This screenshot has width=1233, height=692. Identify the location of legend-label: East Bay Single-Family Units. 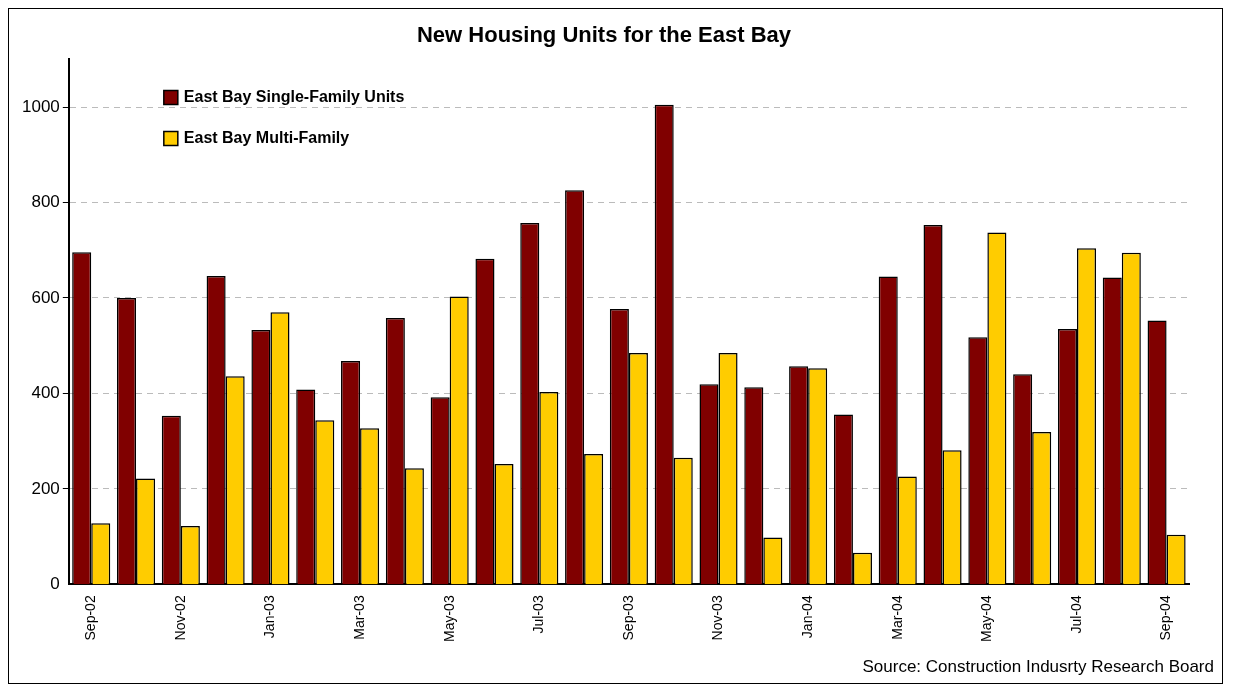
(294, 96).